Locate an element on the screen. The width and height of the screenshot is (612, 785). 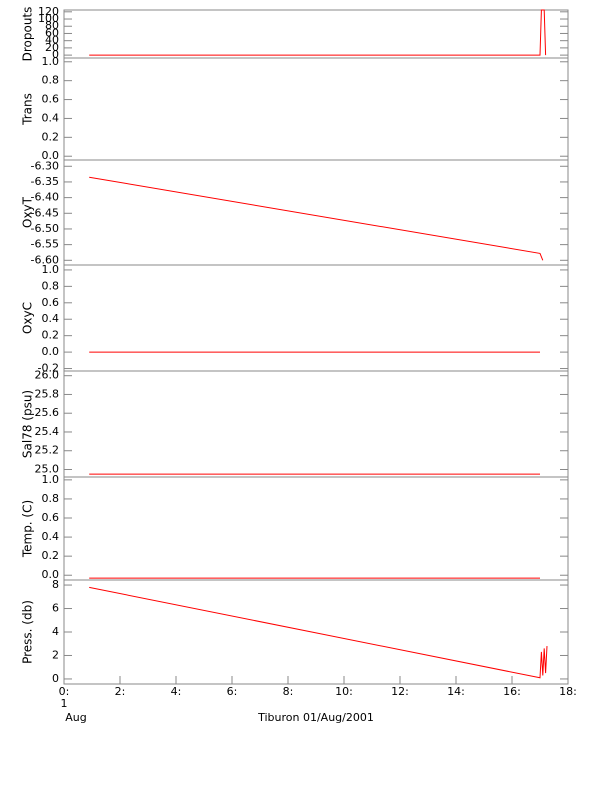
y-tick-label: 40 is located at coordinates (52, 40).